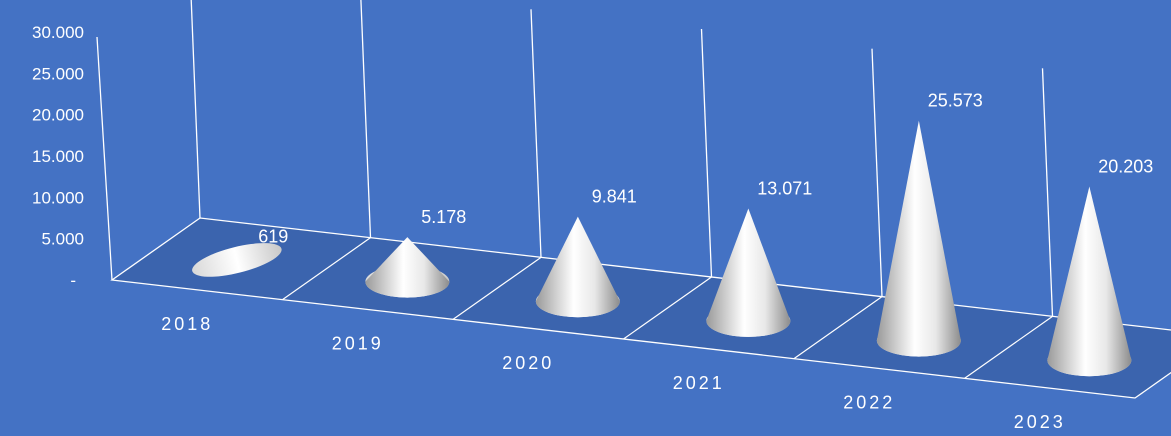 This screenshot has width=1171, height=436. I want to click on cone-bar-2021, so click(748, 272).